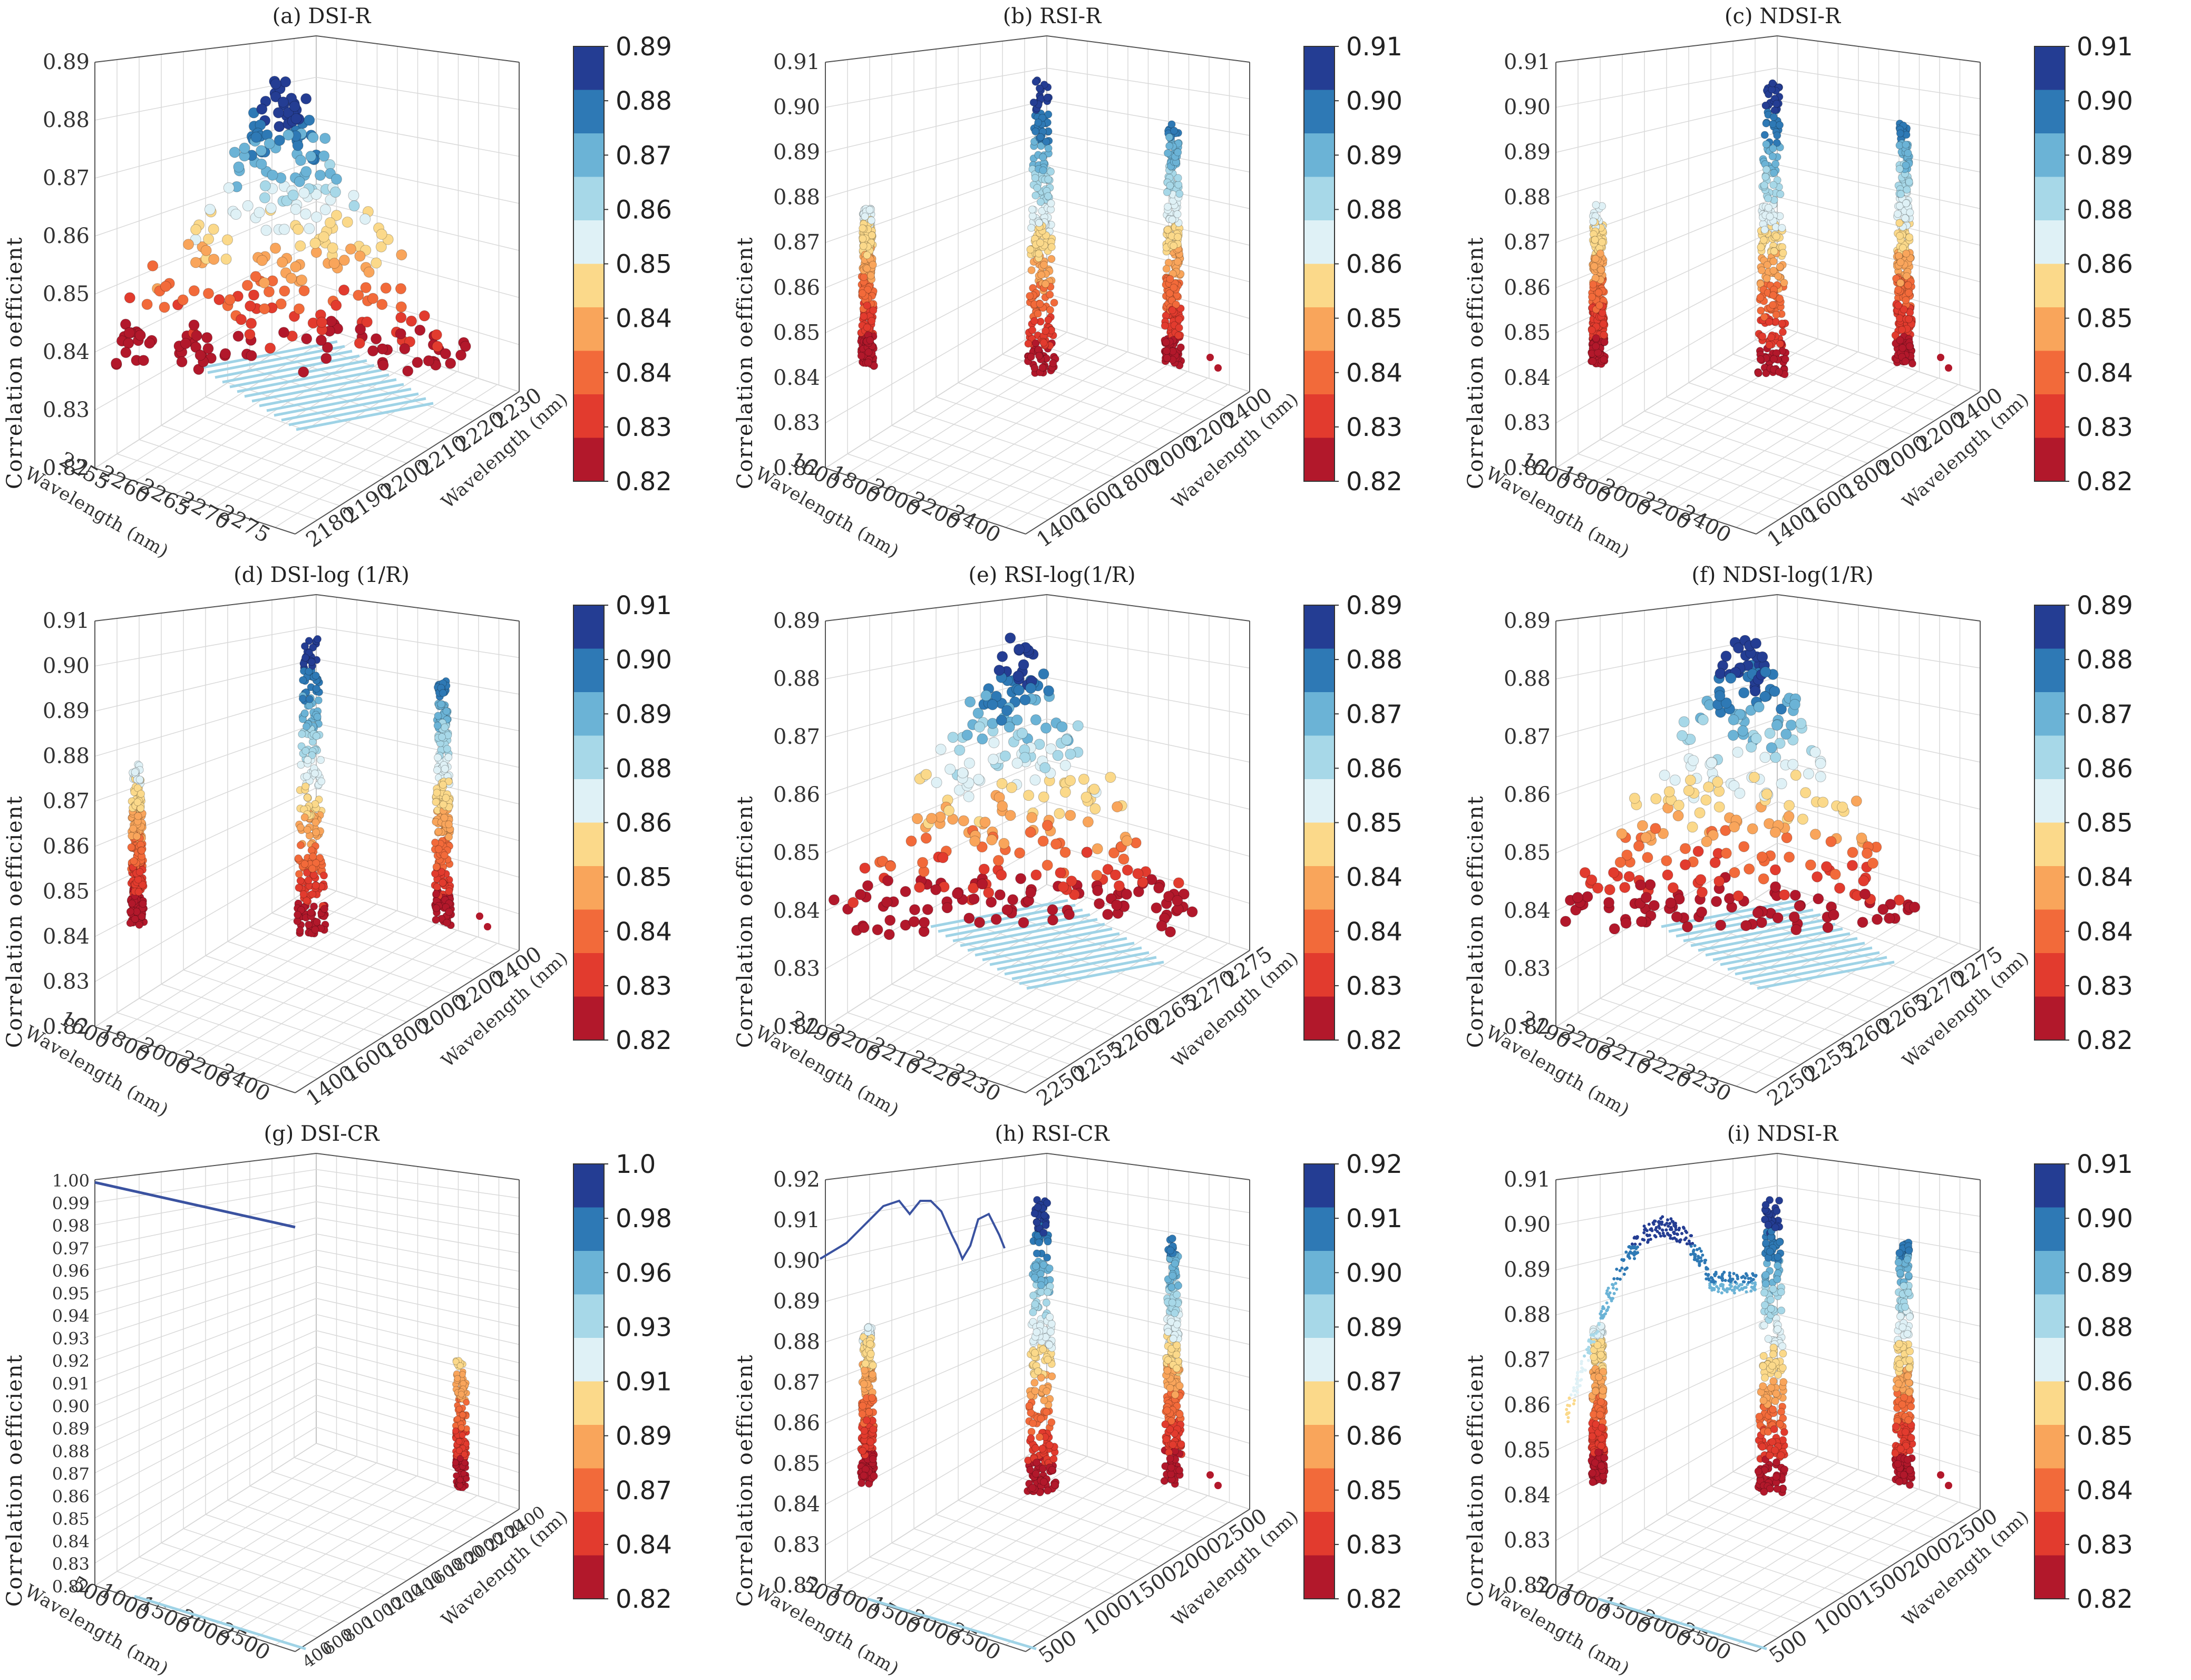 This screenshot has width=2191, height=1680. What do you see at coordinates (71, 1361) in the screenshot?
I see `z-tick-label: 0.92` at bounding box center [71, 1361].